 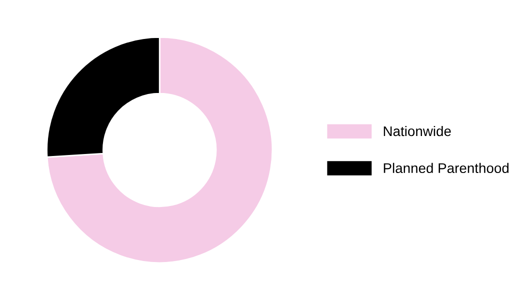 What do you see at coordinates (417, 131) in the screenshot?
I see `legend-label: Nationwide` at bounding box center [417, 131].